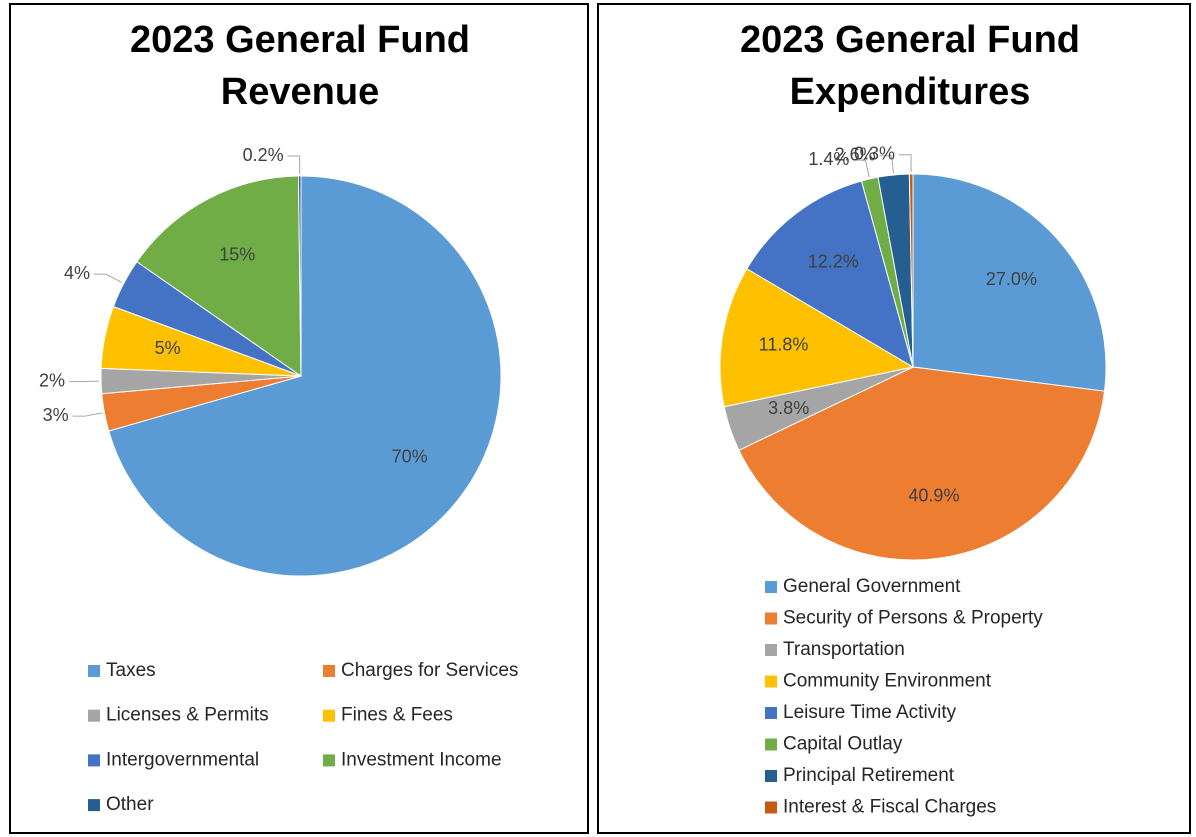 Image resolution: width=1196 pixels, height=837 pixels. I want to click on data-label: 3.8%, so click(788, 408).